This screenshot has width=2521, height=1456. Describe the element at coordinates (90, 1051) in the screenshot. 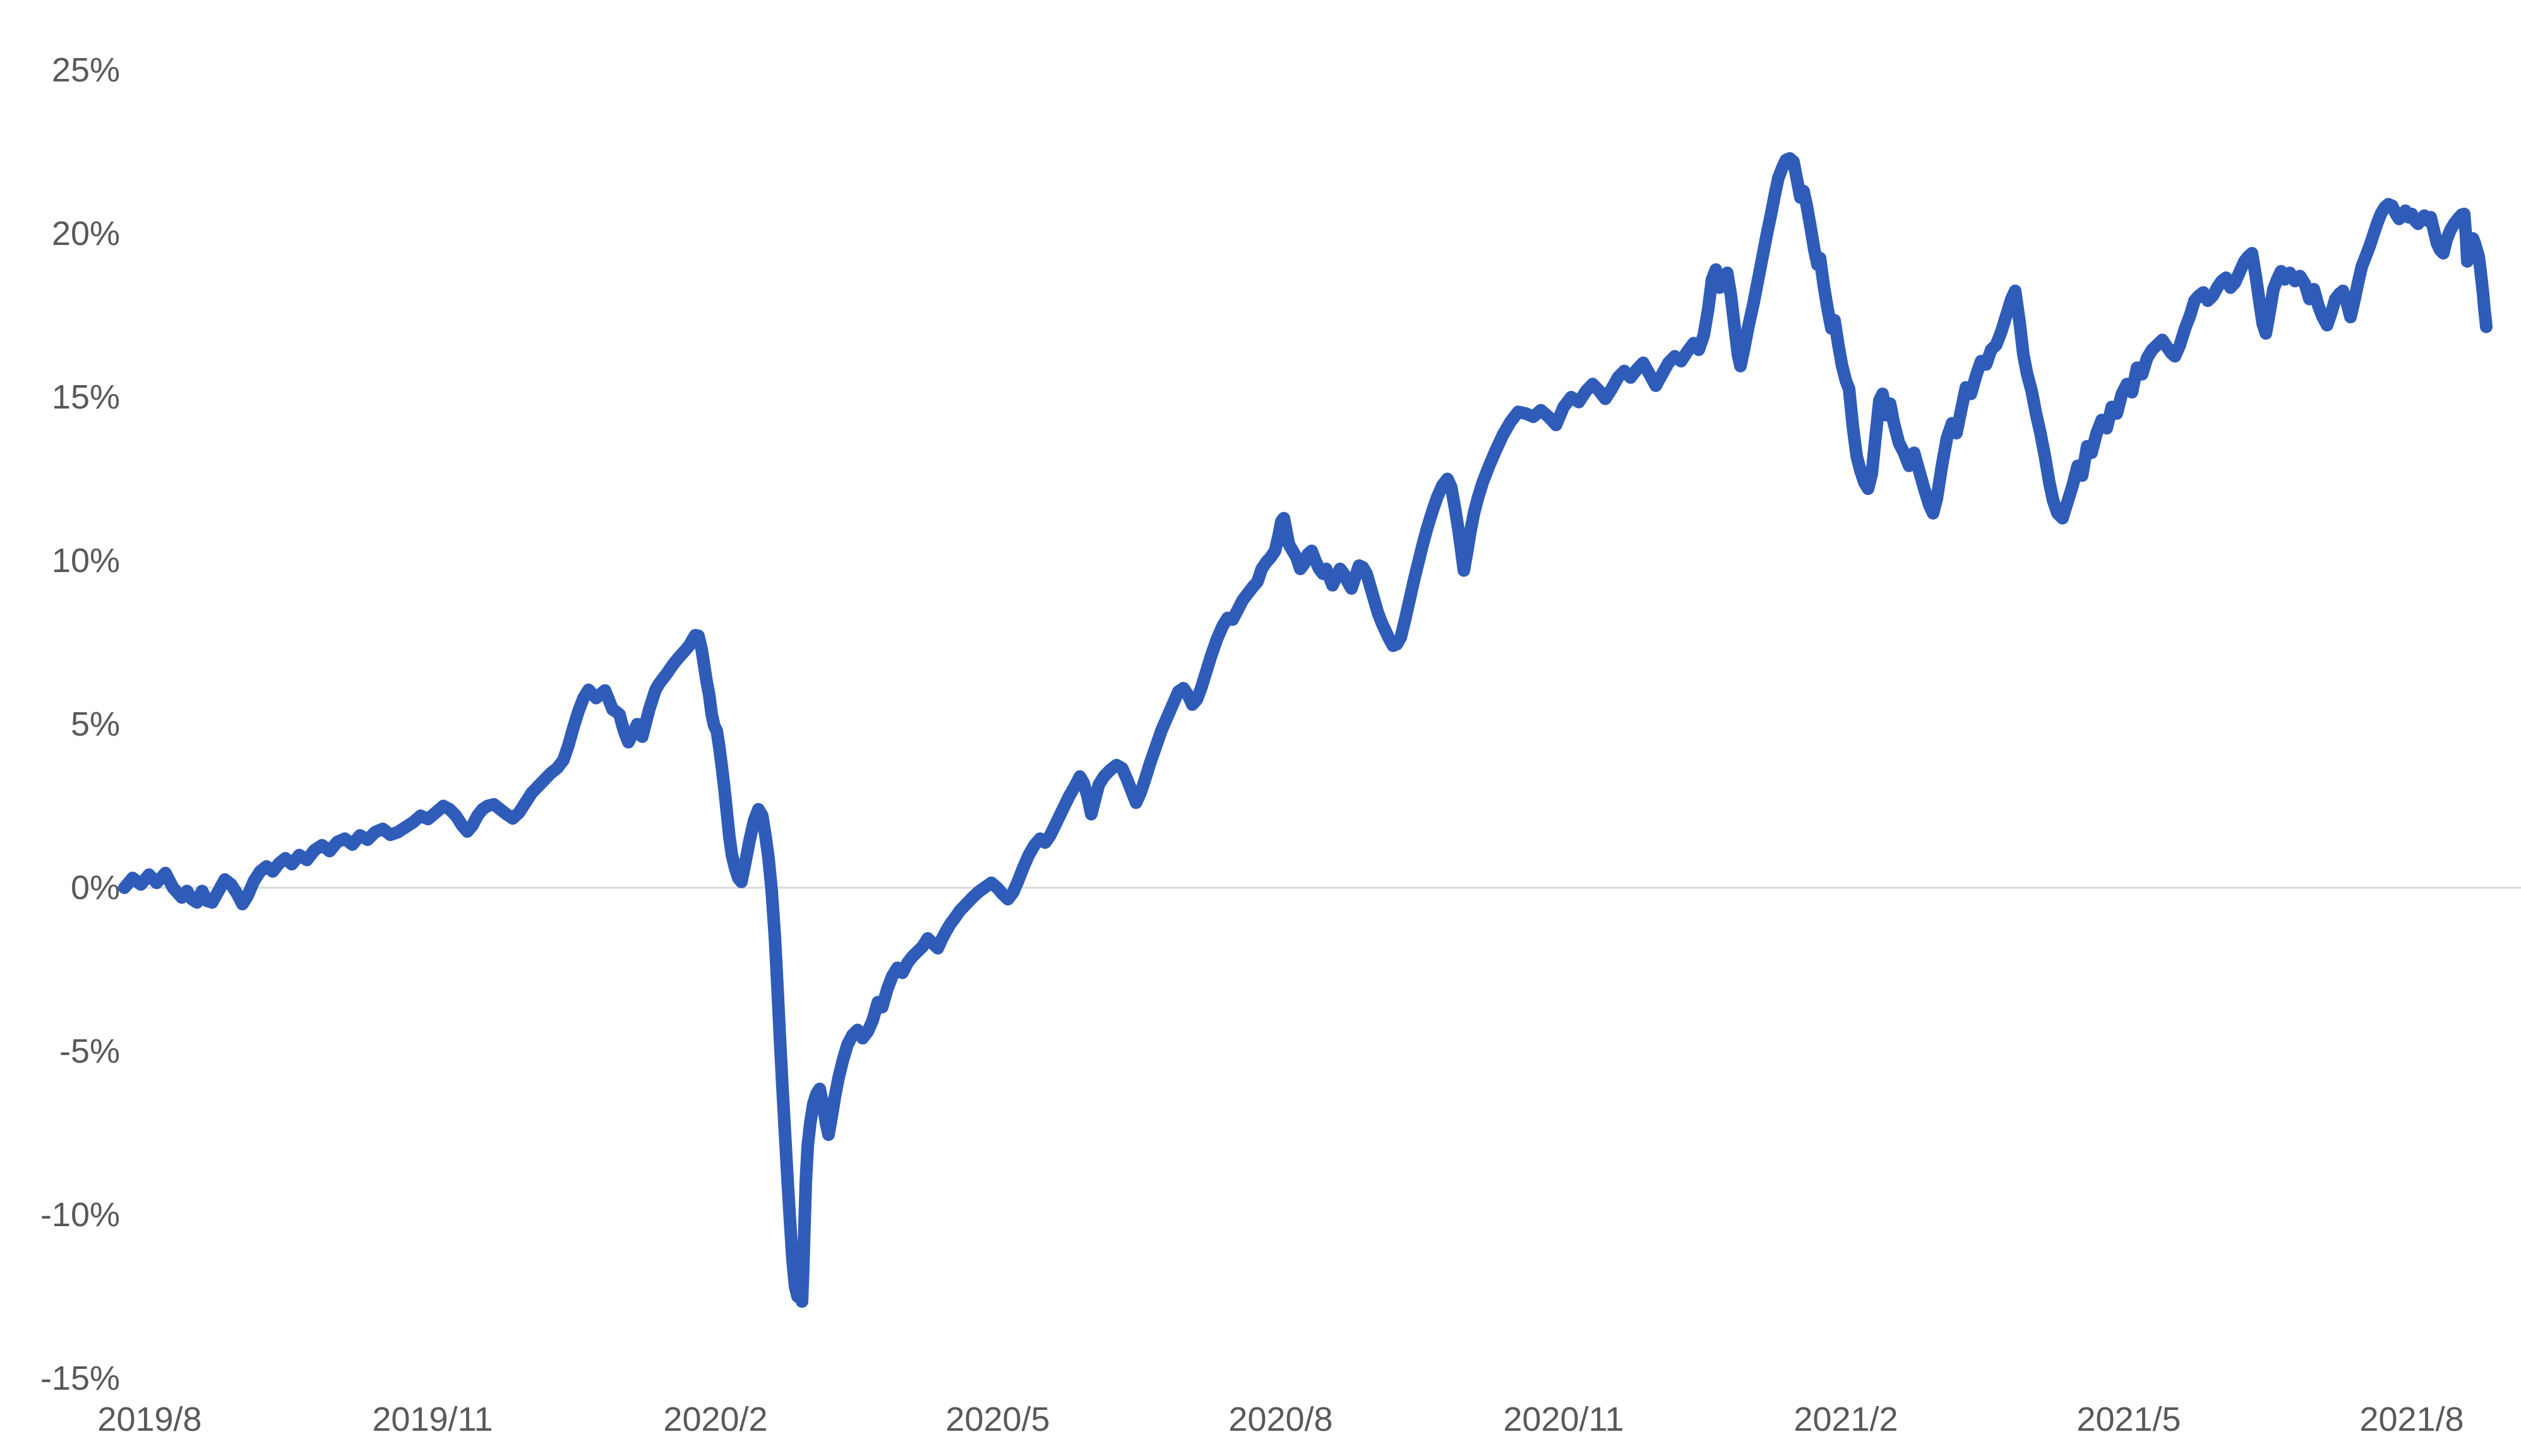

I see `y-axis-label--5: -5%` at that location.